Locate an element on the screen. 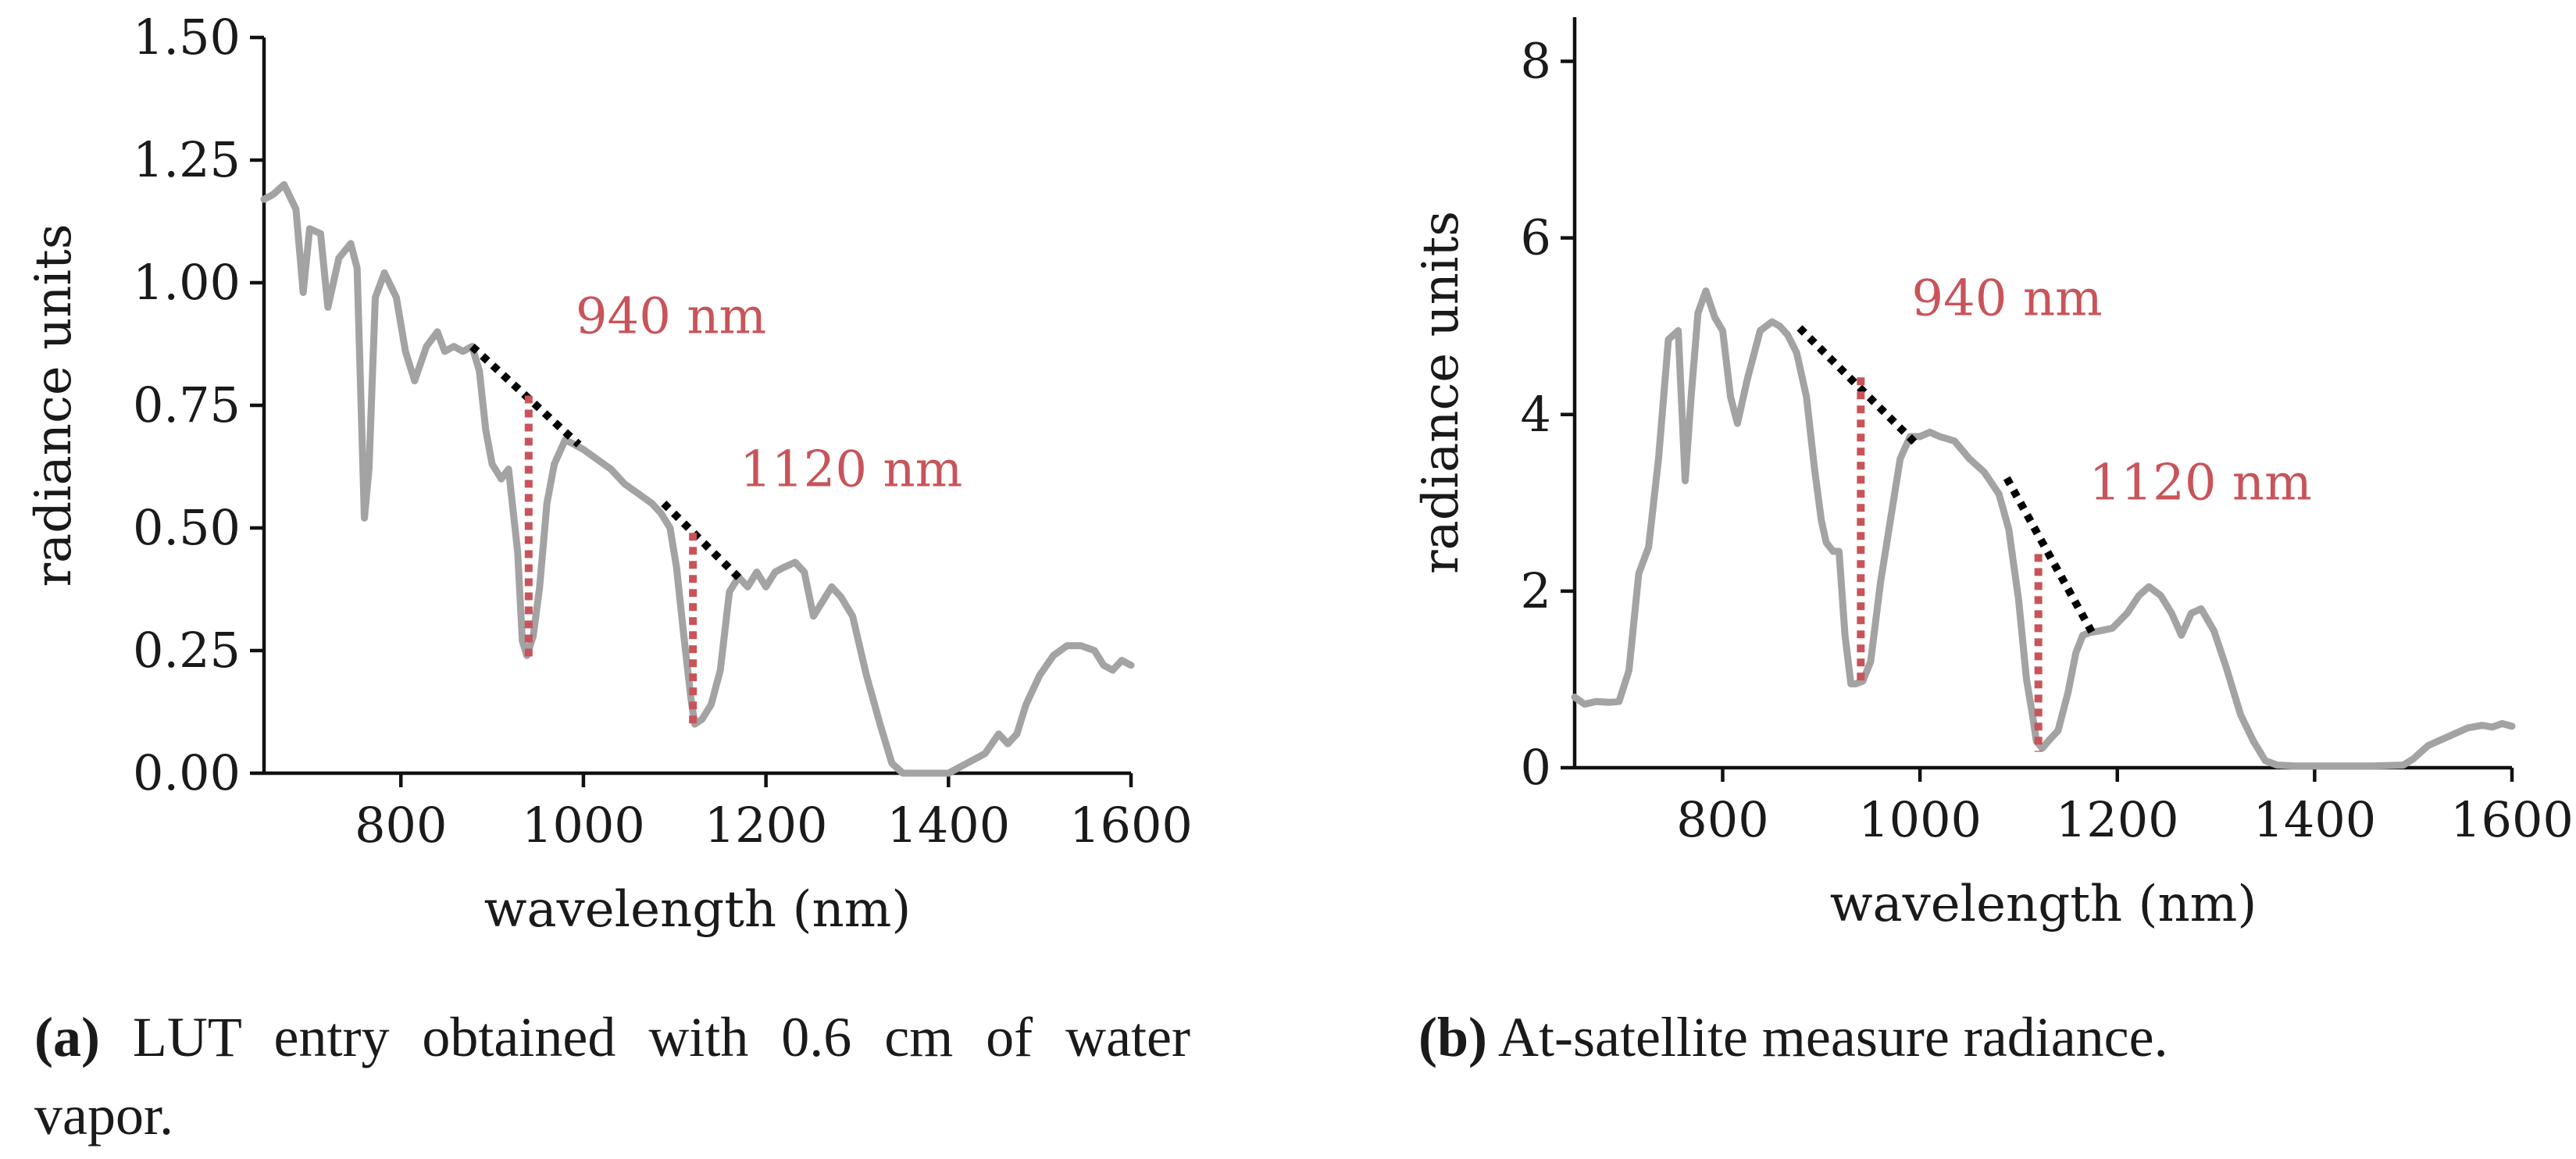 Image resolution: width=2576 pixels, height=1159 pixels. caption-b: (b) At-satellite measure radiance. is located at coordinates (1965, 1037).